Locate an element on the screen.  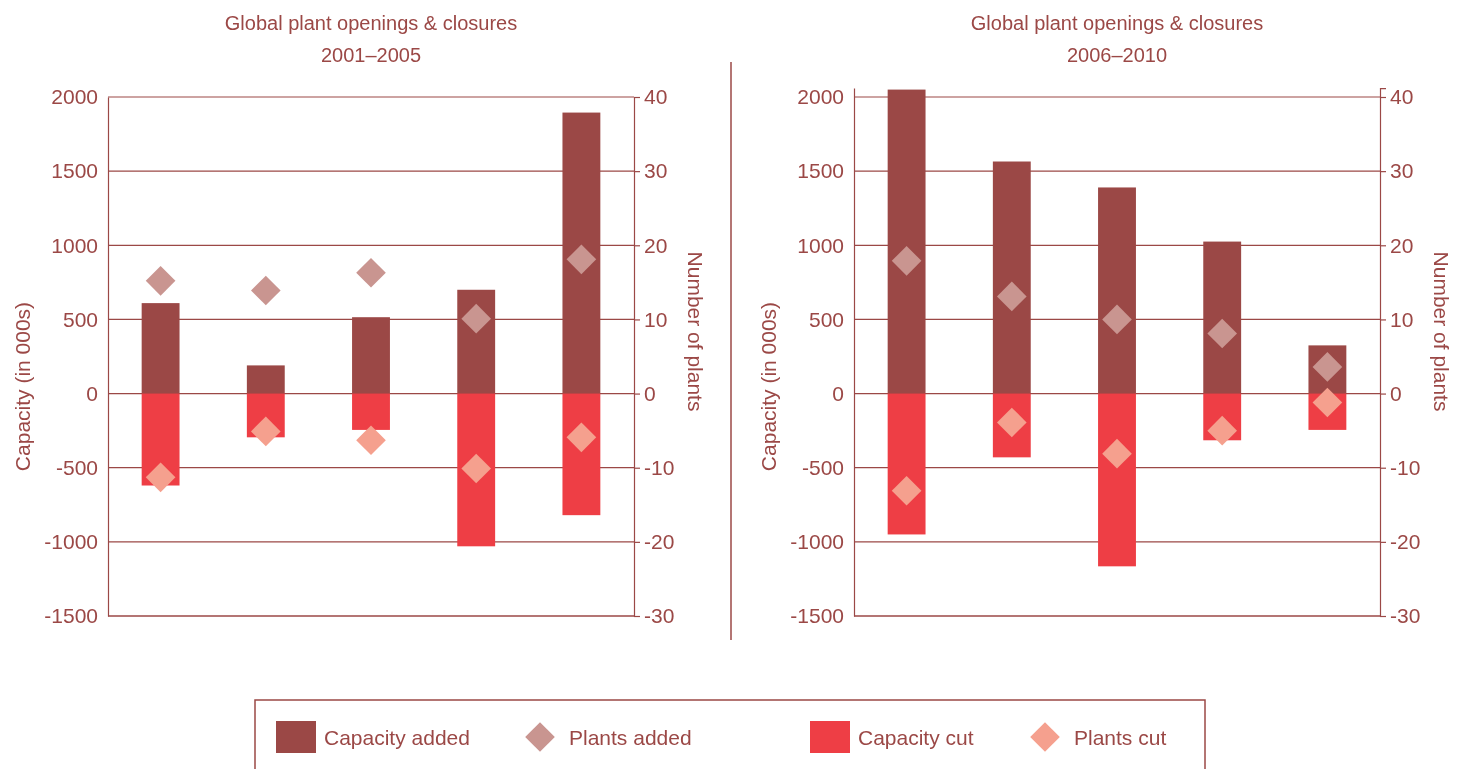
legend-label: Plants added is located at coordinates (630, 737).